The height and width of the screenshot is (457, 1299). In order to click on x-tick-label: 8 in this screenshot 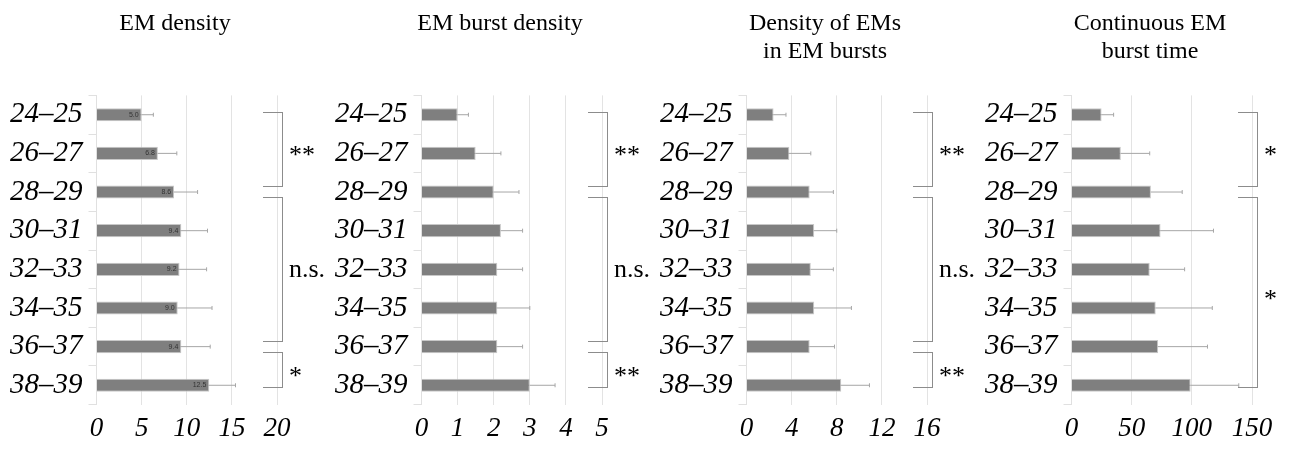, I will do `click(837, 426)`.